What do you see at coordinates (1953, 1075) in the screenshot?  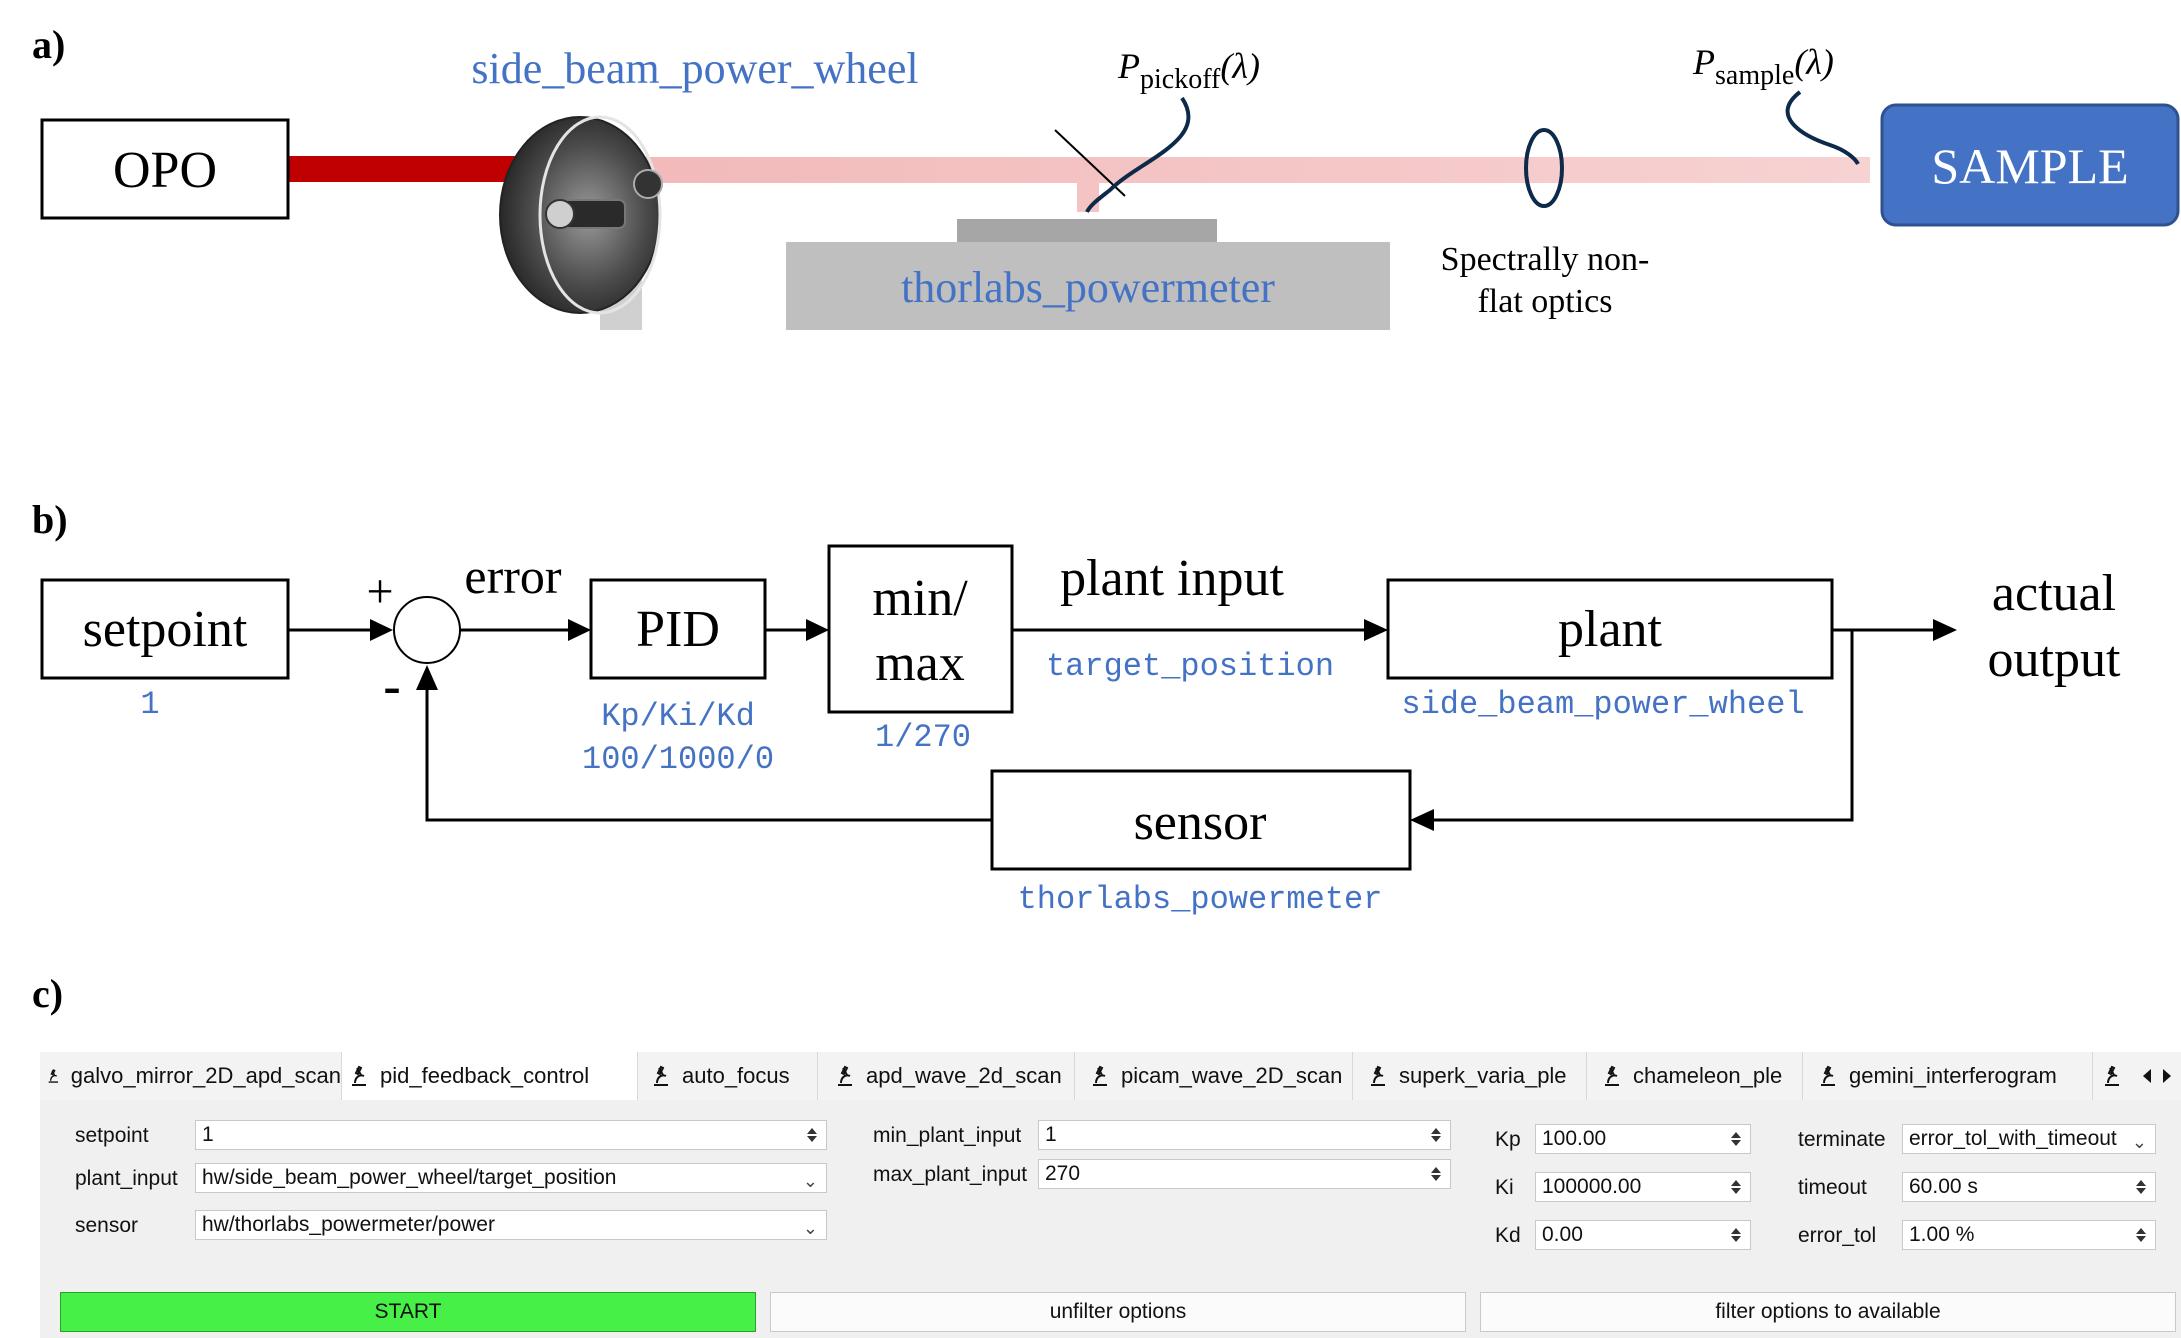 I see `tab-label: gemini_interferogram` at bounding box center [1953, 1075].